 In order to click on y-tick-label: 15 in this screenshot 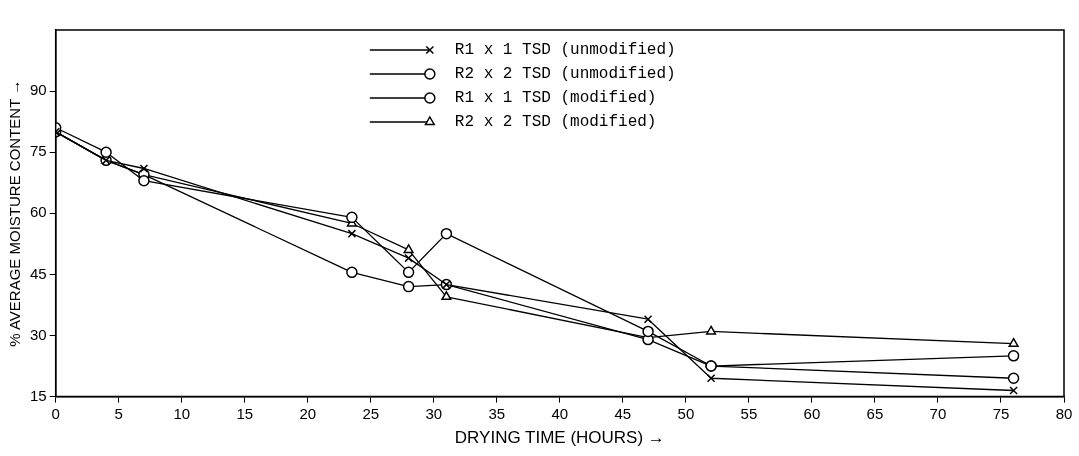, I will do `click(38, 395)`.